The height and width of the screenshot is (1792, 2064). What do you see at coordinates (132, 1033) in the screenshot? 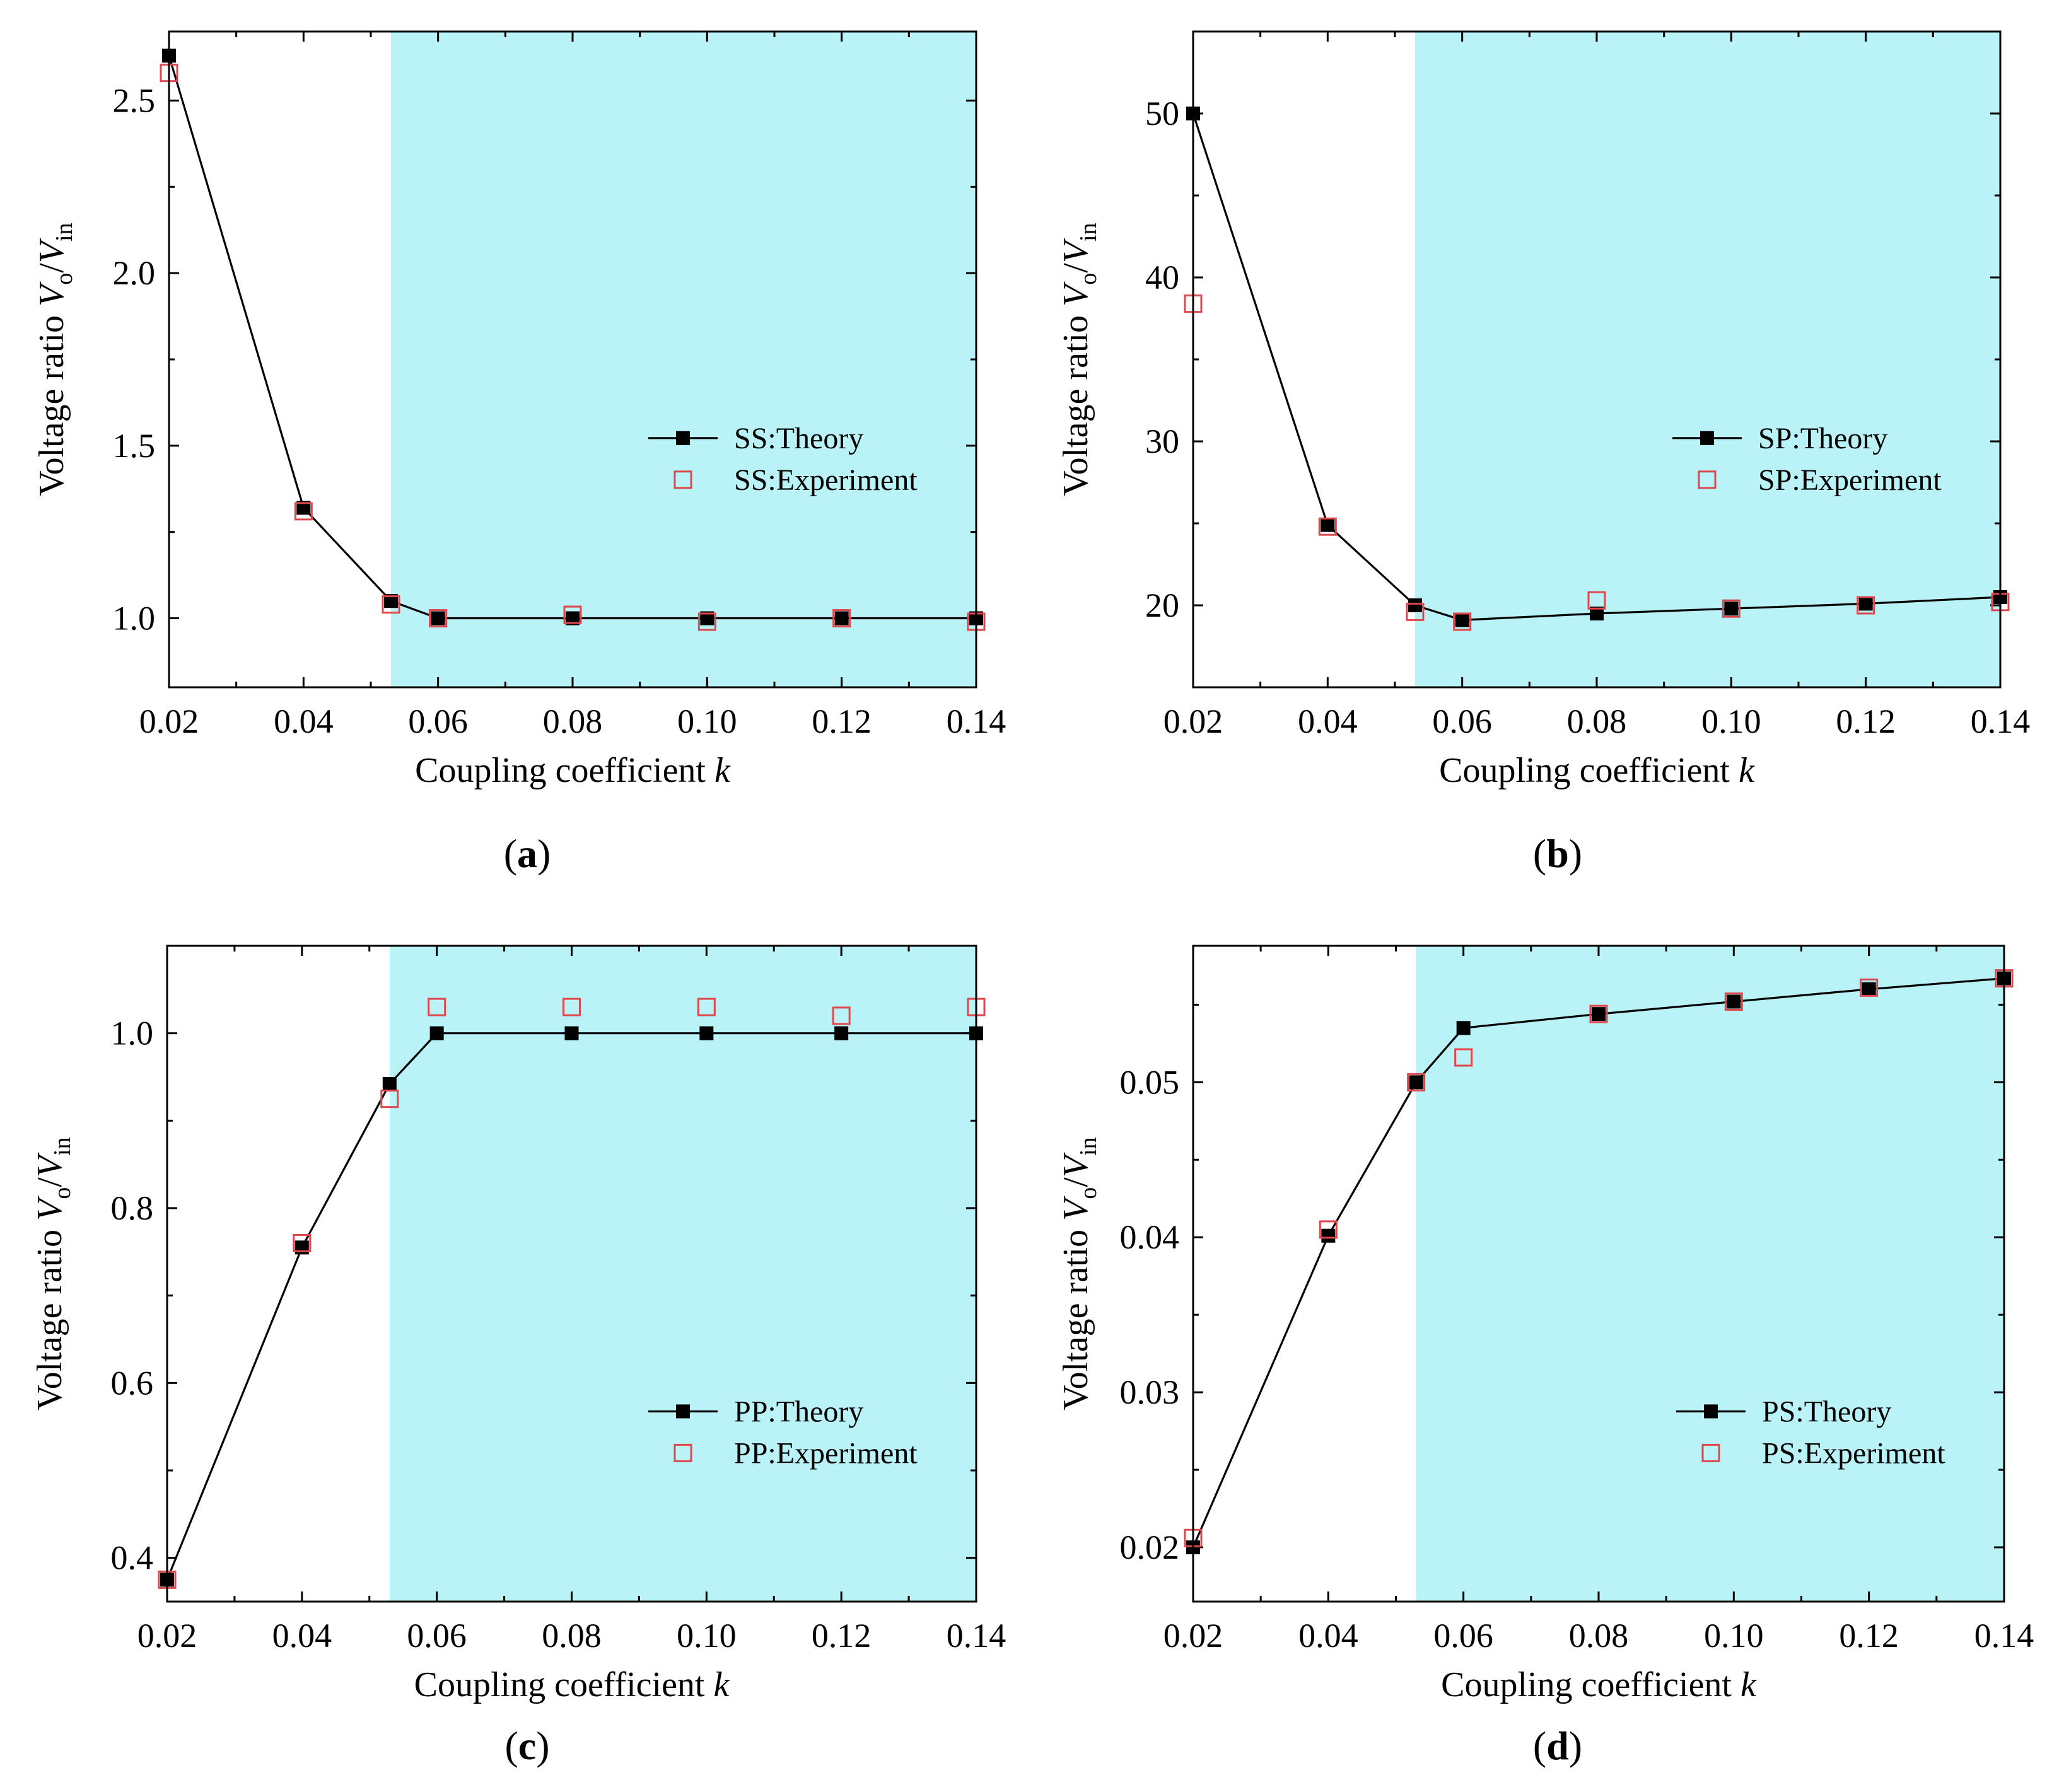
I see `y-tick-label: 1.0` at bounding box center [132, 1033].